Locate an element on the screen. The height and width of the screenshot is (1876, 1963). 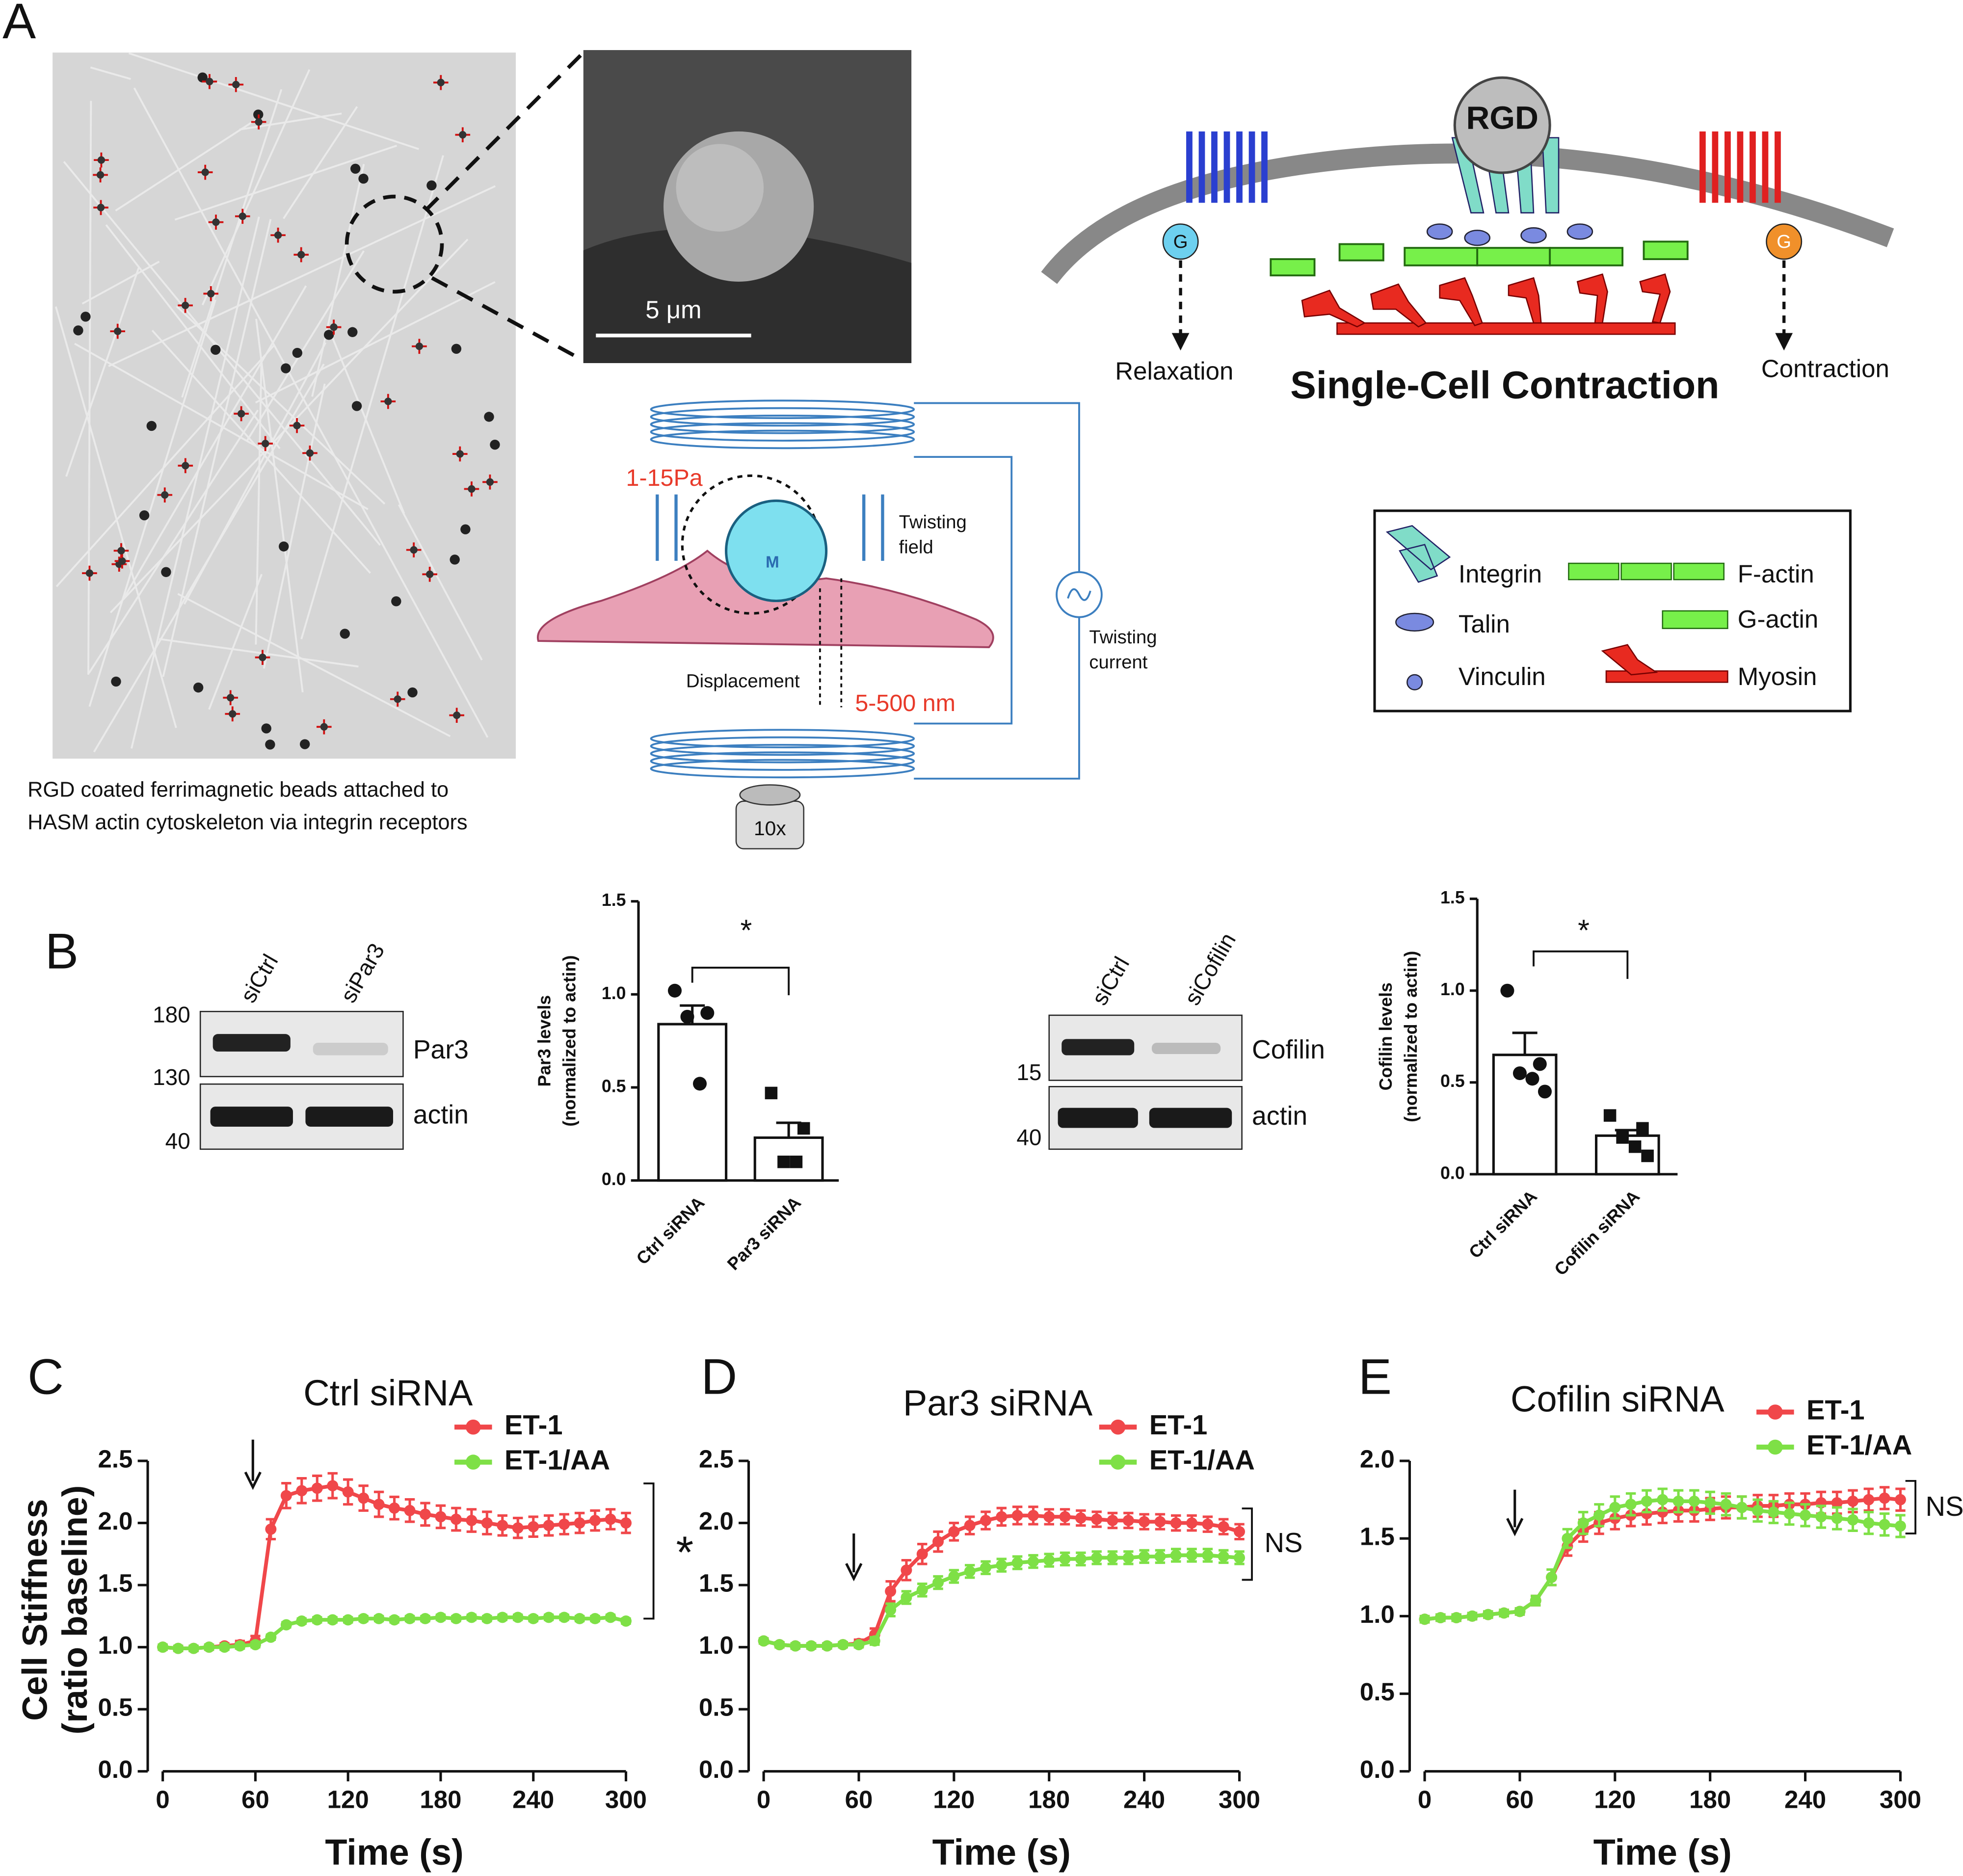
stress-label: 1-15Pa is located at coordinates (665, 478).